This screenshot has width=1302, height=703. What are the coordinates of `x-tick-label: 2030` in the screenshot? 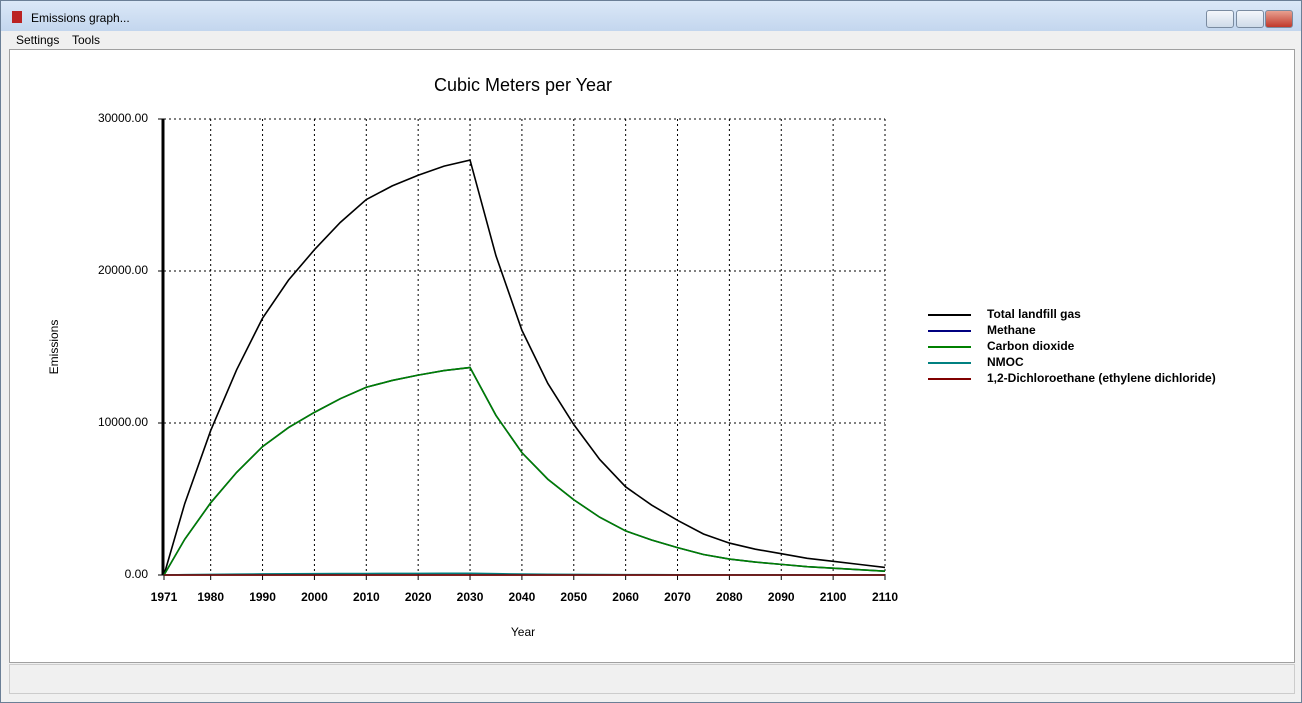 It's located at (470, 597).